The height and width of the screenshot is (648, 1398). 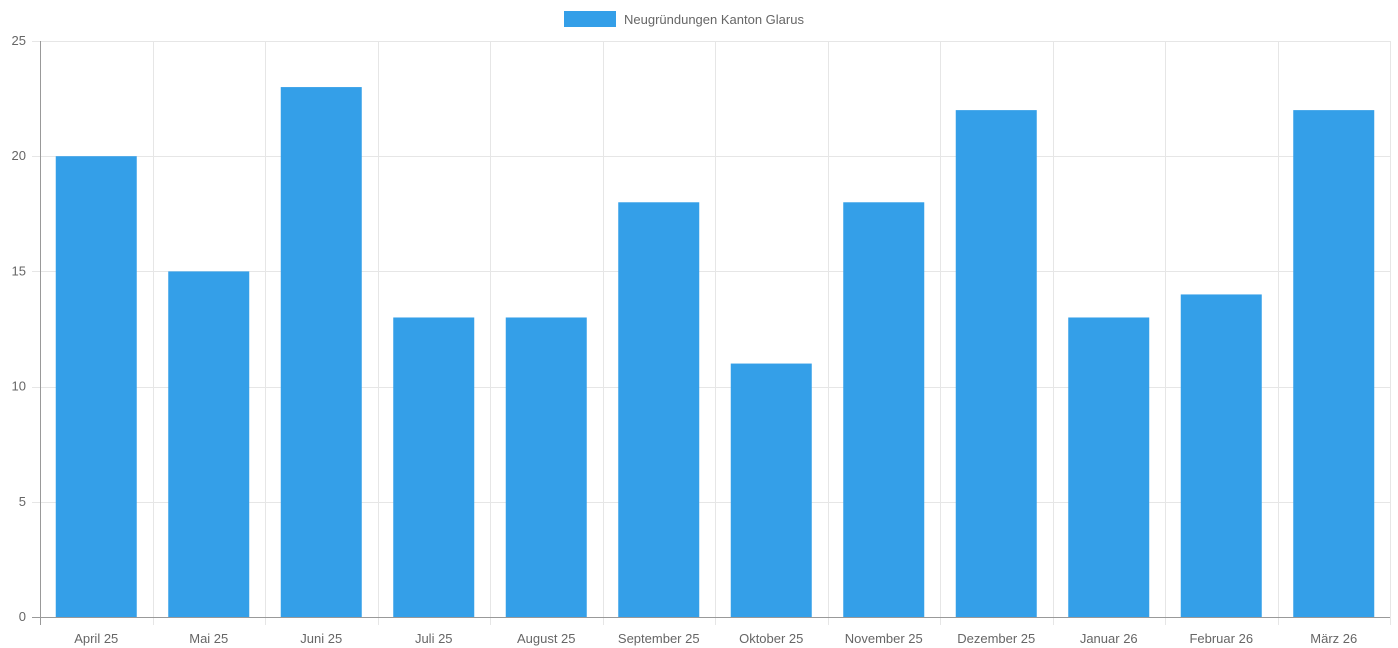 I want to click on y-tick-label: 25, so click(x=19, y=40).